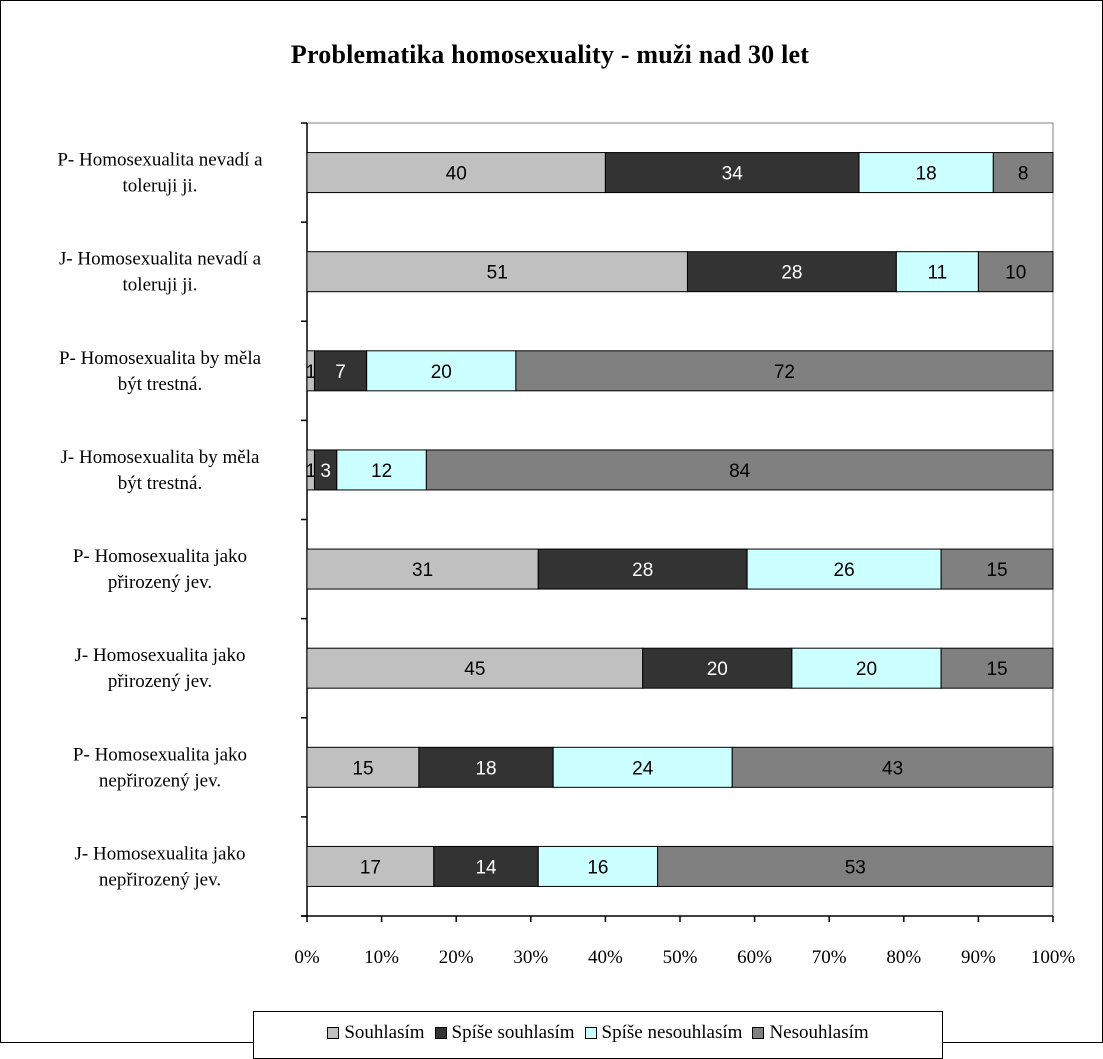 The width and height of the screenshot is (1103, 1059). I want to click on x-tick-label: 40%, so click(605, 957).